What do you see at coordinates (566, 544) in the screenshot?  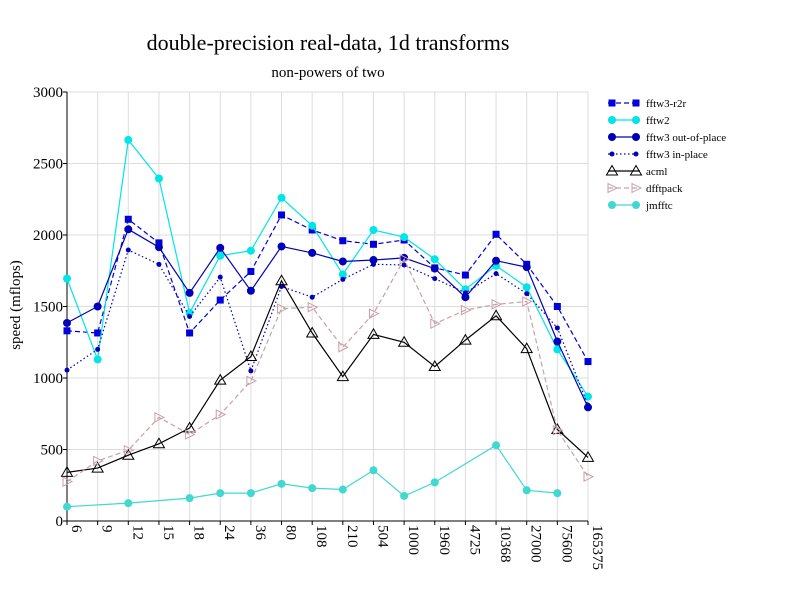 I see `x-tick-label: 75600` at bounding box center [566, 544].